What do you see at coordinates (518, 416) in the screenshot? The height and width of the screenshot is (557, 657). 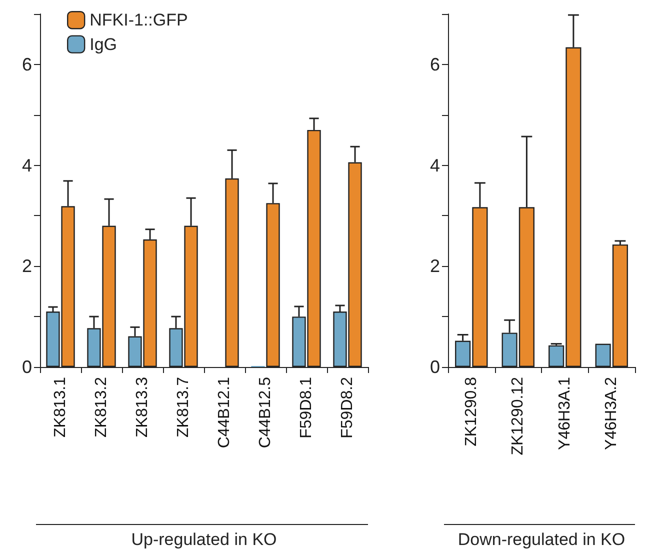 I see `x-tick-label: ZK1290.12` at bounding box center [518, 416].